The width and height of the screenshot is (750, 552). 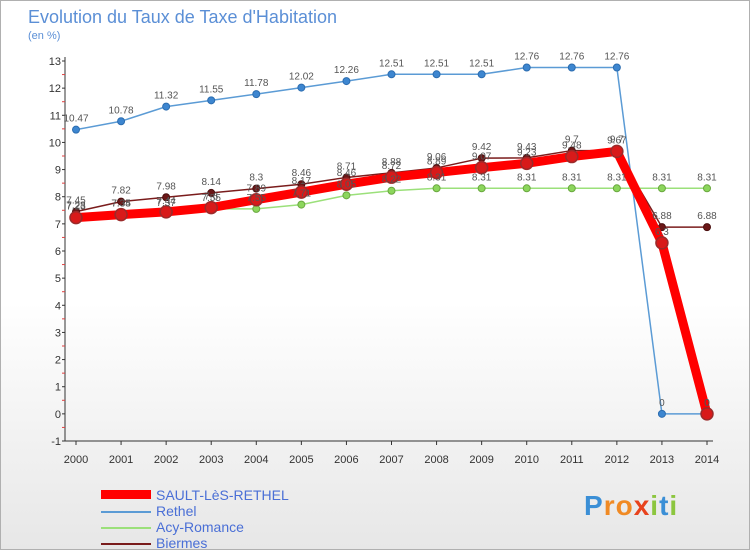 What do you see at coordinates (56, 442) in the screenshot?
I see `y-tick-label: -1` at bounding box center [56, 442].